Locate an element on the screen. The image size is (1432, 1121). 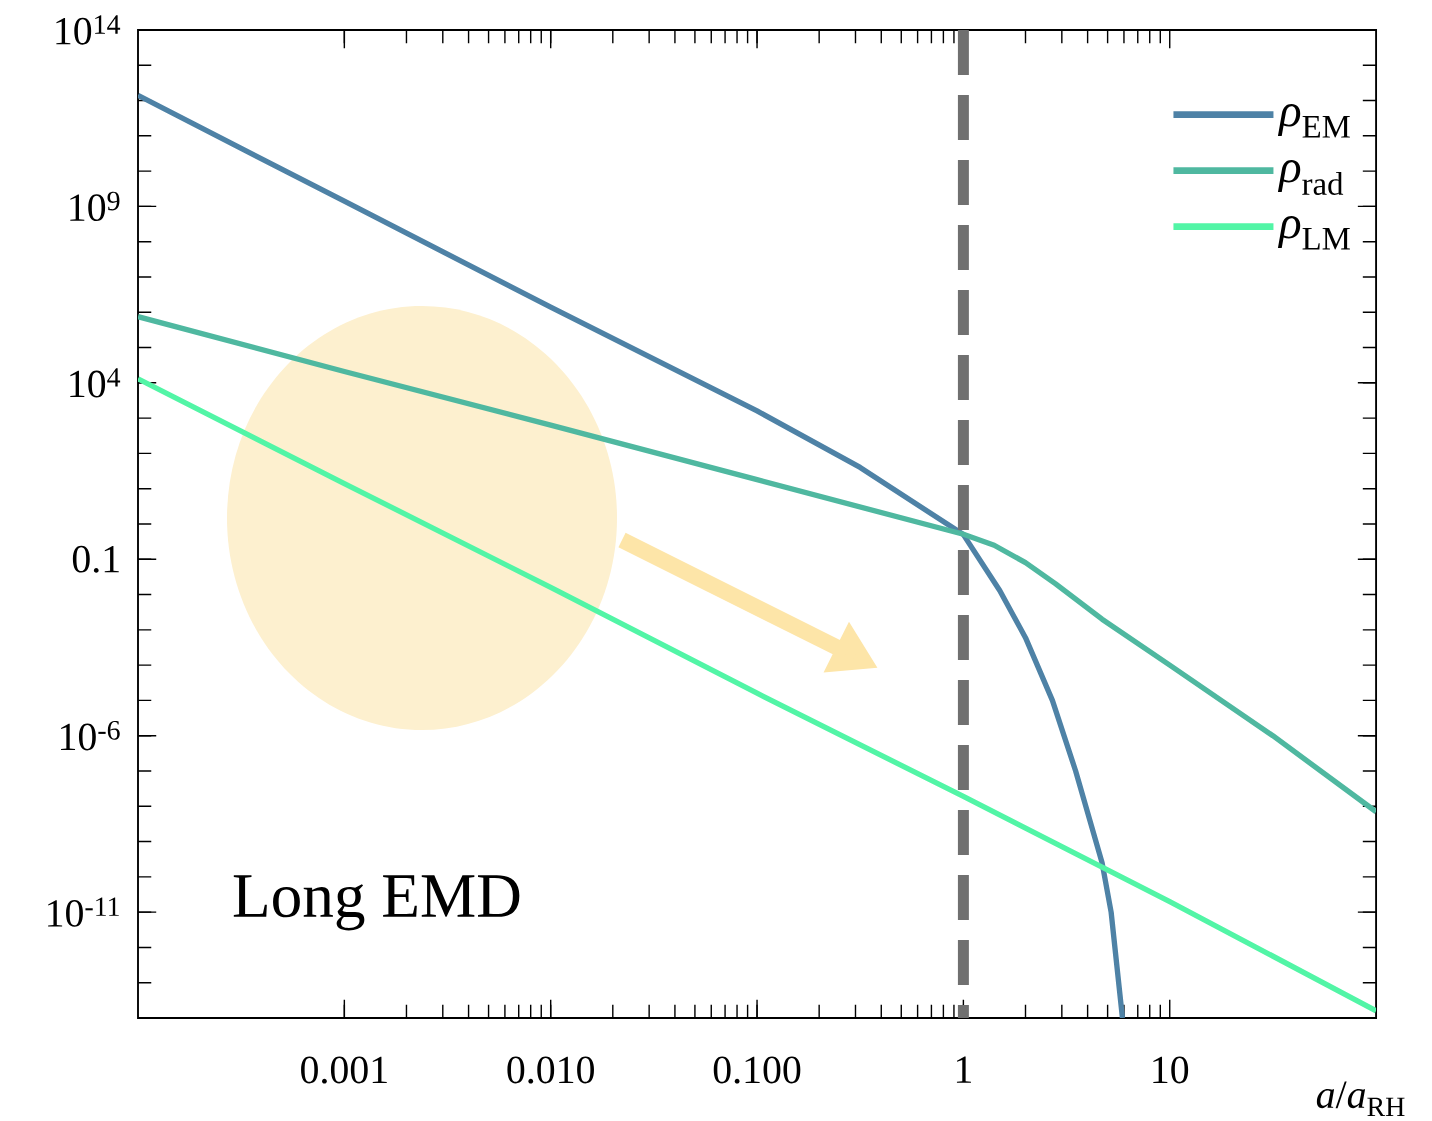
x-tick-label: 0.001 is located at coordinates (344, 1070).